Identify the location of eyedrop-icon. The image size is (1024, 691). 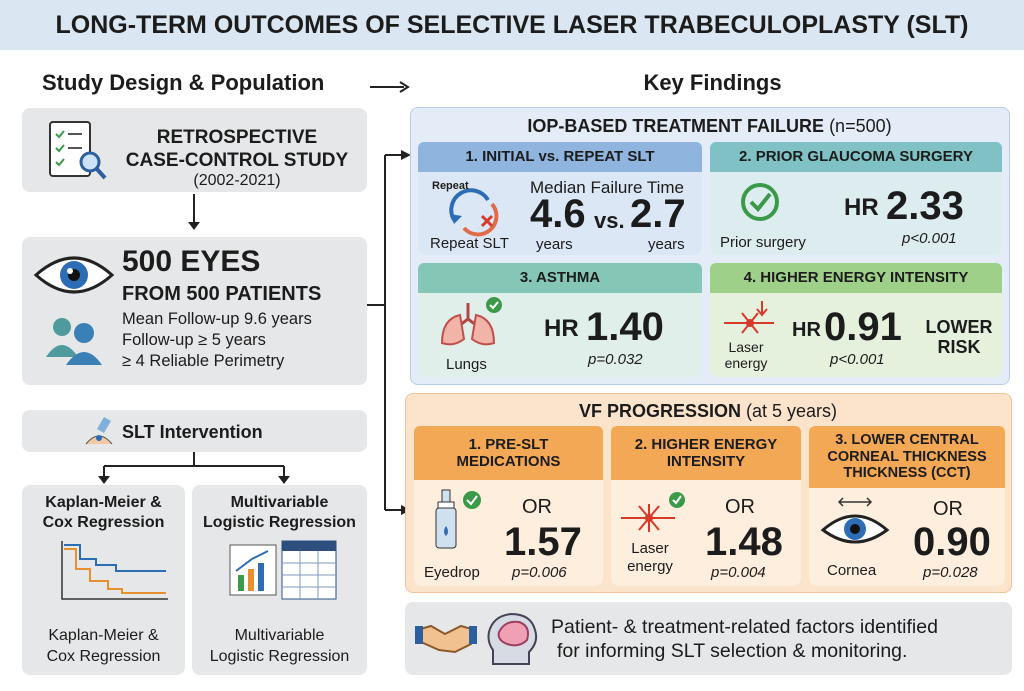
(458, 519).